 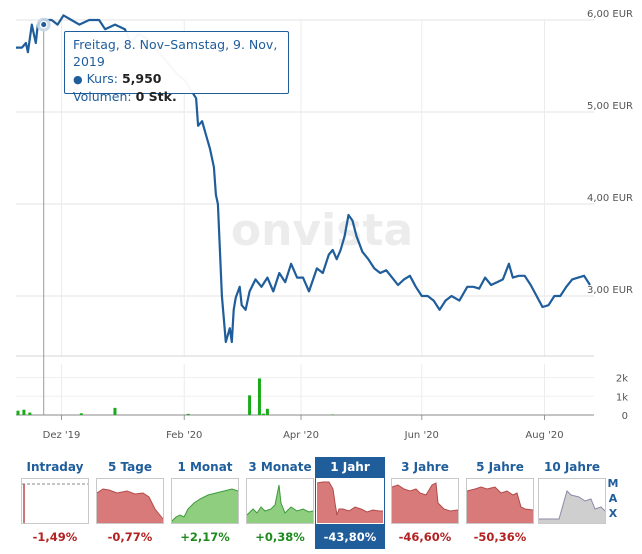 What do you see at coordinates (350, 467) in the screenshot?
I see `period-label: 1 Jahr` at bounding box center [350, 467].